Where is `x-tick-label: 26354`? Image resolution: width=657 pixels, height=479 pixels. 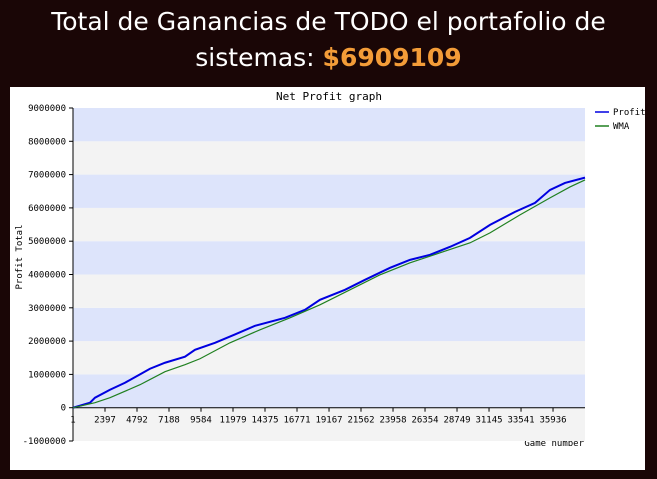 x-tick-label: 26354 is located at coordinates (424, 421).